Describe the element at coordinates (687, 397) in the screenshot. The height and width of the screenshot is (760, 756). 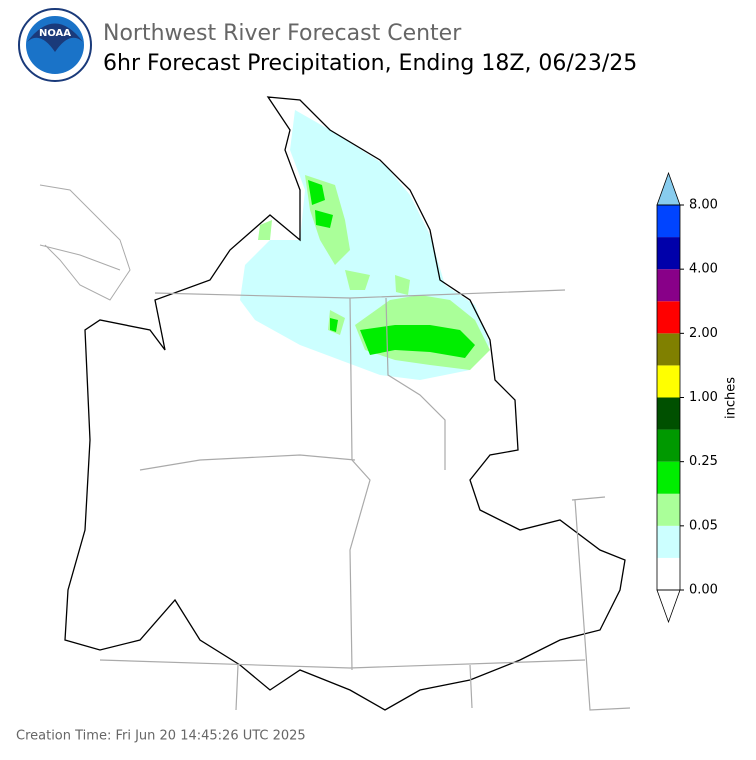
I see `colorbar: 0.00 0.05 0.25 1.00 2.00 4.00 8.00` at that location.